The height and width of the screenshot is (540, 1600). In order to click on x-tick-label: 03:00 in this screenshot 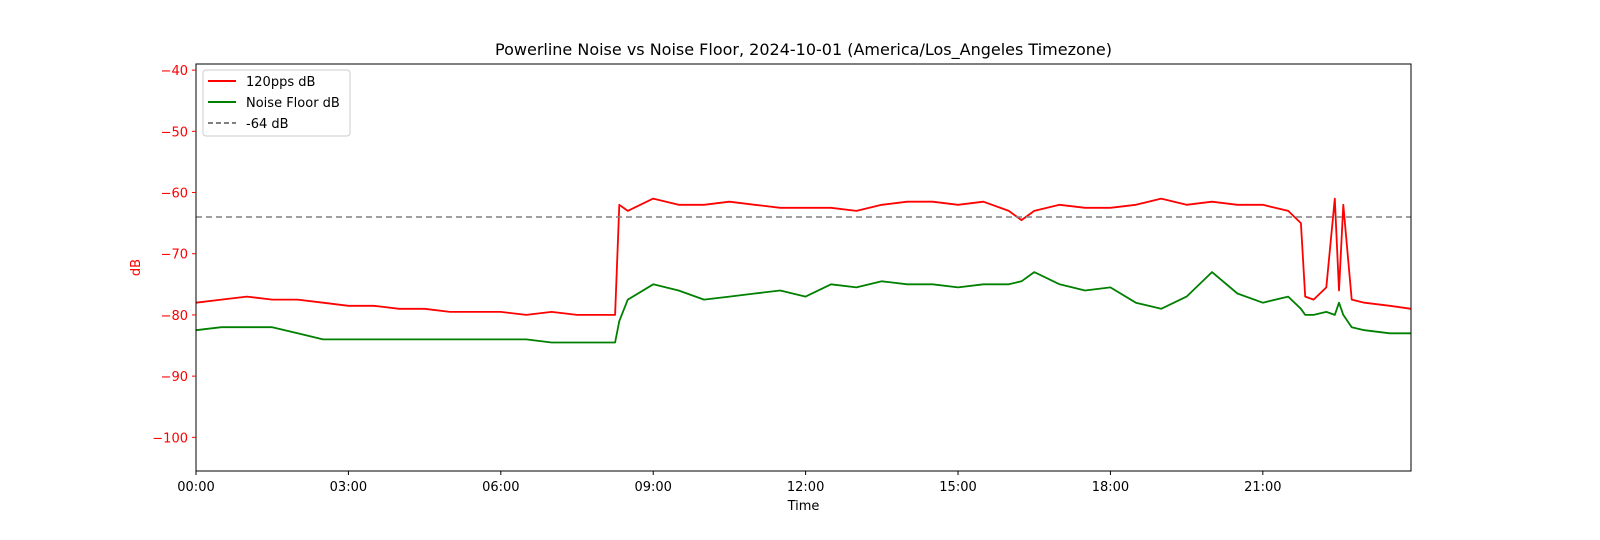, I will do `click(348, 487)`.